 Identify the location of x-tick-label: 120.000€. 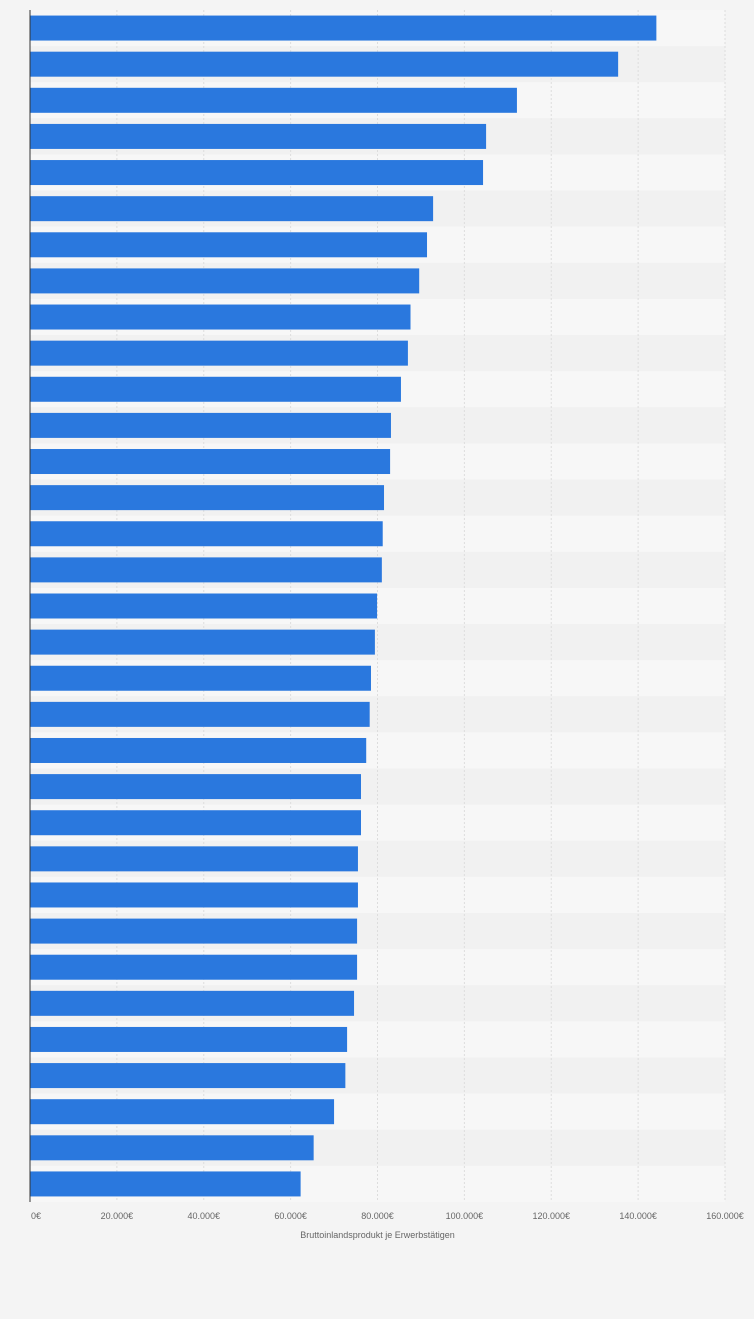
(551, 1216).